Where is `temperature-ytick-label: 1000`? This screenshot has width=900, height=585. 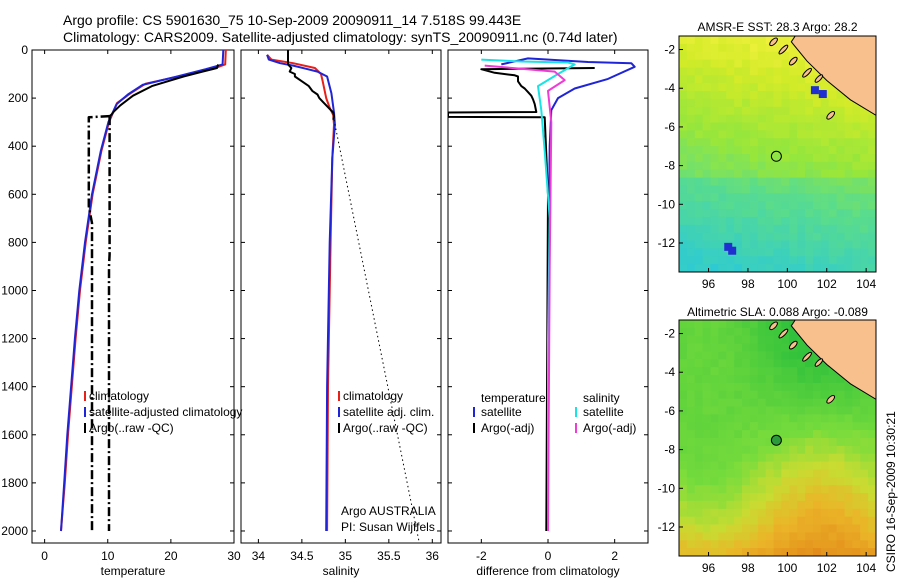
temperature-ytick-label: 1000 is located at coordinates (14, 290).